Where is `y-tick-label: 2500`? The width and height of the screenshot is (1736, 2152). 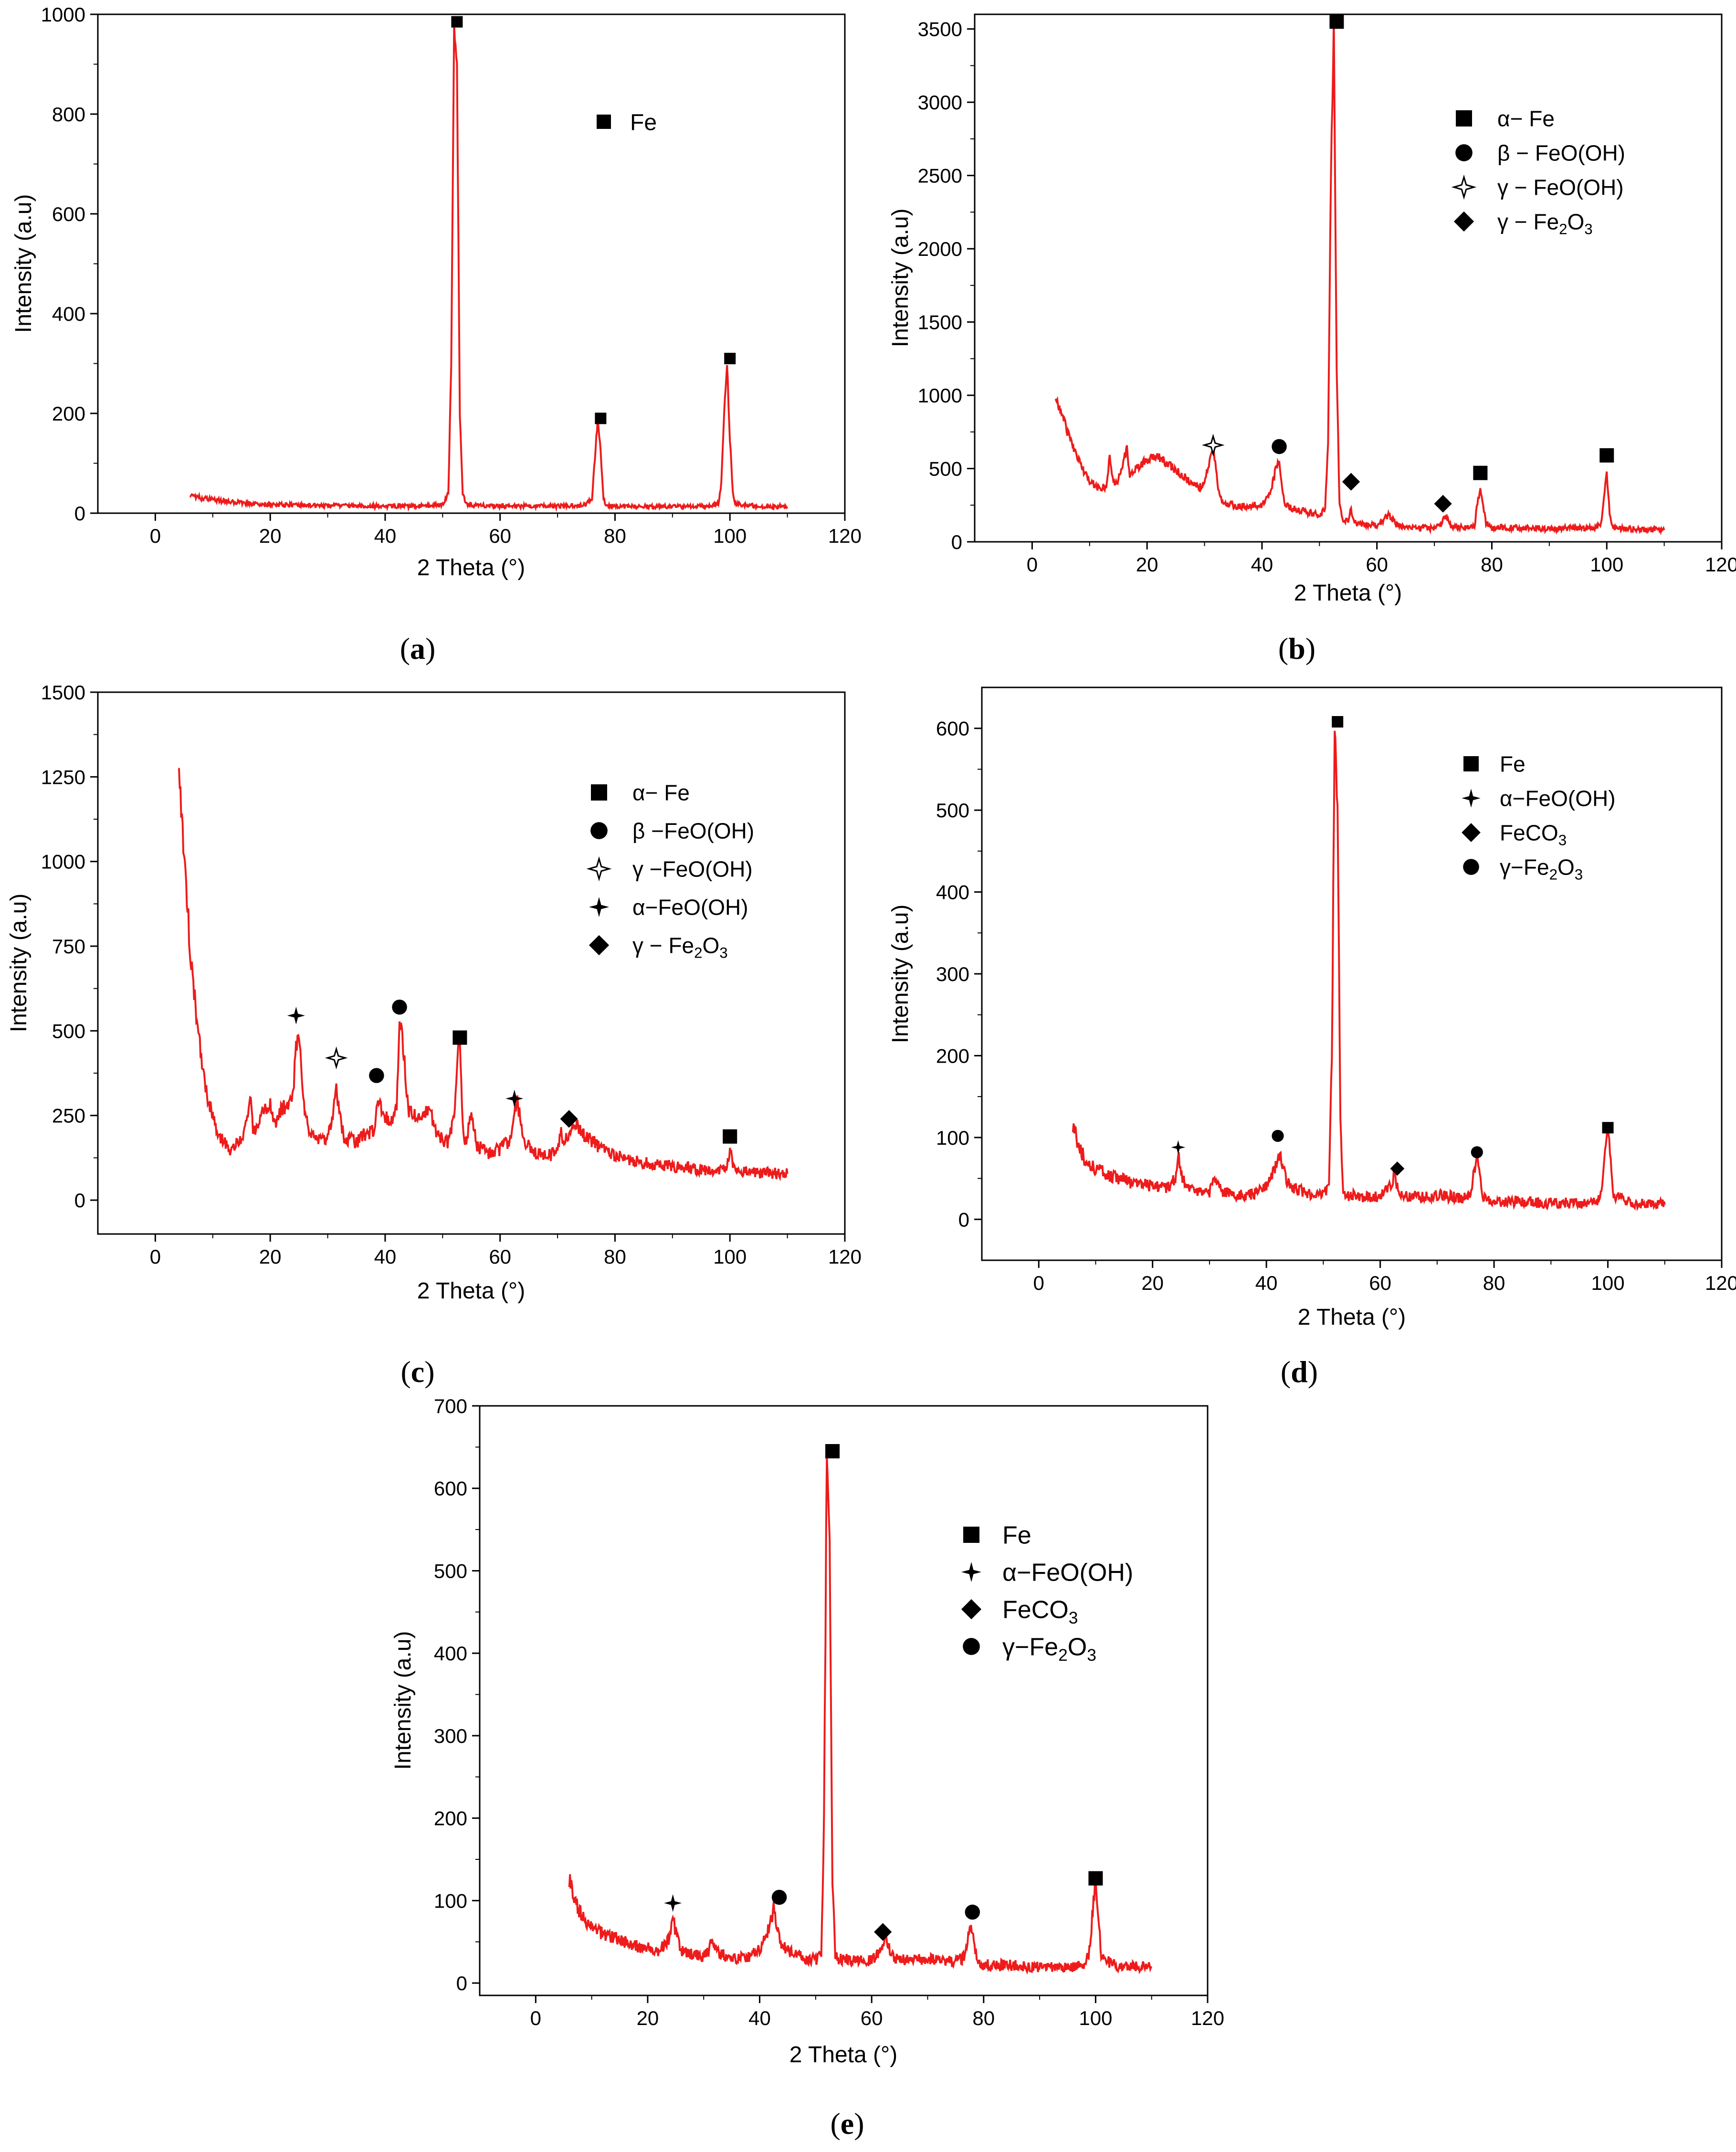
y-tick-label: 2500 is located at coordinates (940, 176).